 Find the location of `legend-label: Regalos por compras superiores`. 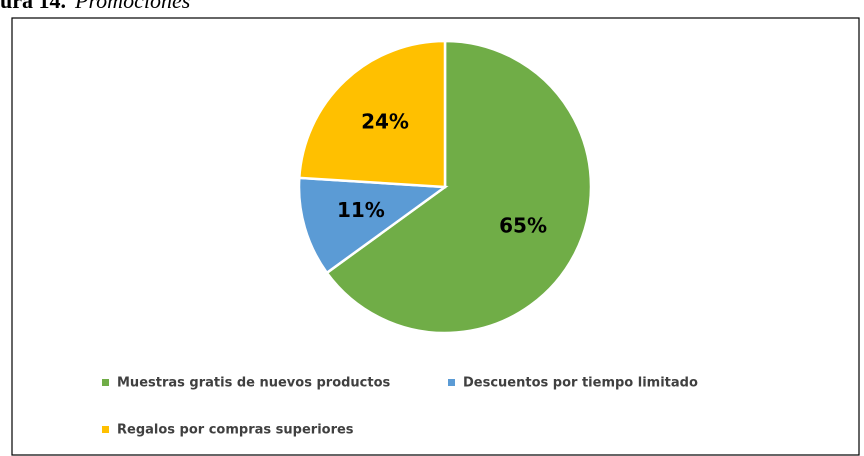

legend-label: Regalos por compras superiores is located at coordinates (235, 430).